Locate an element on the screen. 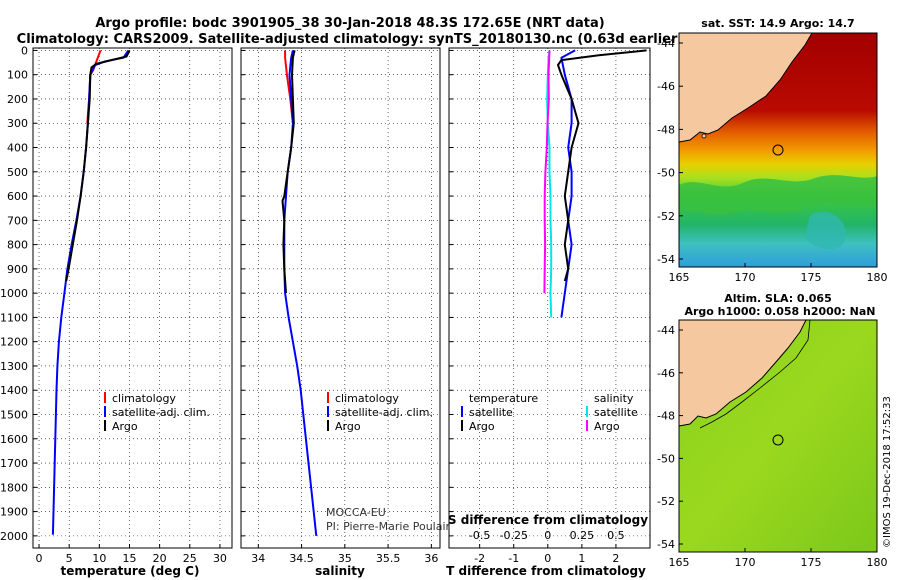 The image size is (900, 580). depth-tick-label: 2000 is located at coordinates (14, 536).